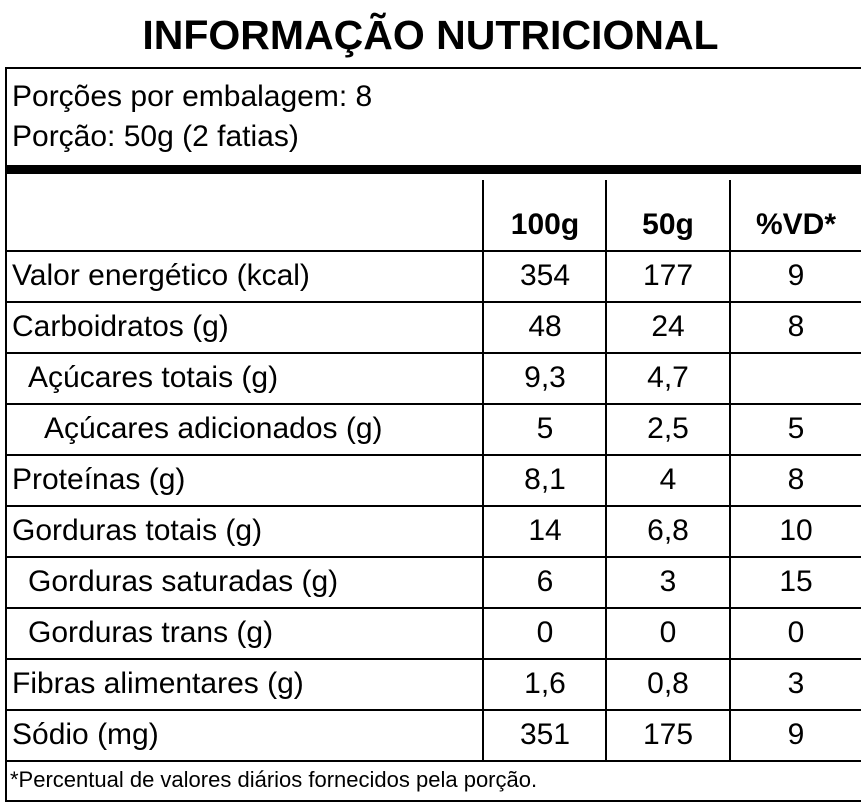  I want to click on row-value: 15, so click(796, 581).